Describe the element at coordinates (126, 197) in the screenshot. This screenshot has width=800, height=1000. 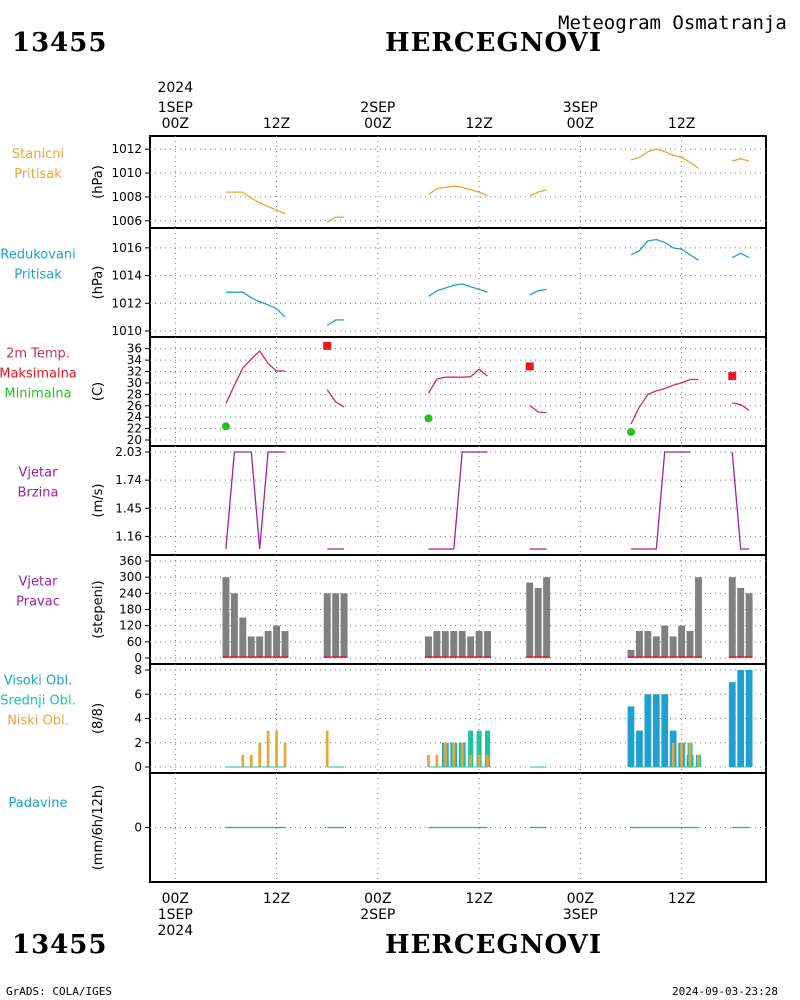
I see `ytick-label: 1008` at that location.